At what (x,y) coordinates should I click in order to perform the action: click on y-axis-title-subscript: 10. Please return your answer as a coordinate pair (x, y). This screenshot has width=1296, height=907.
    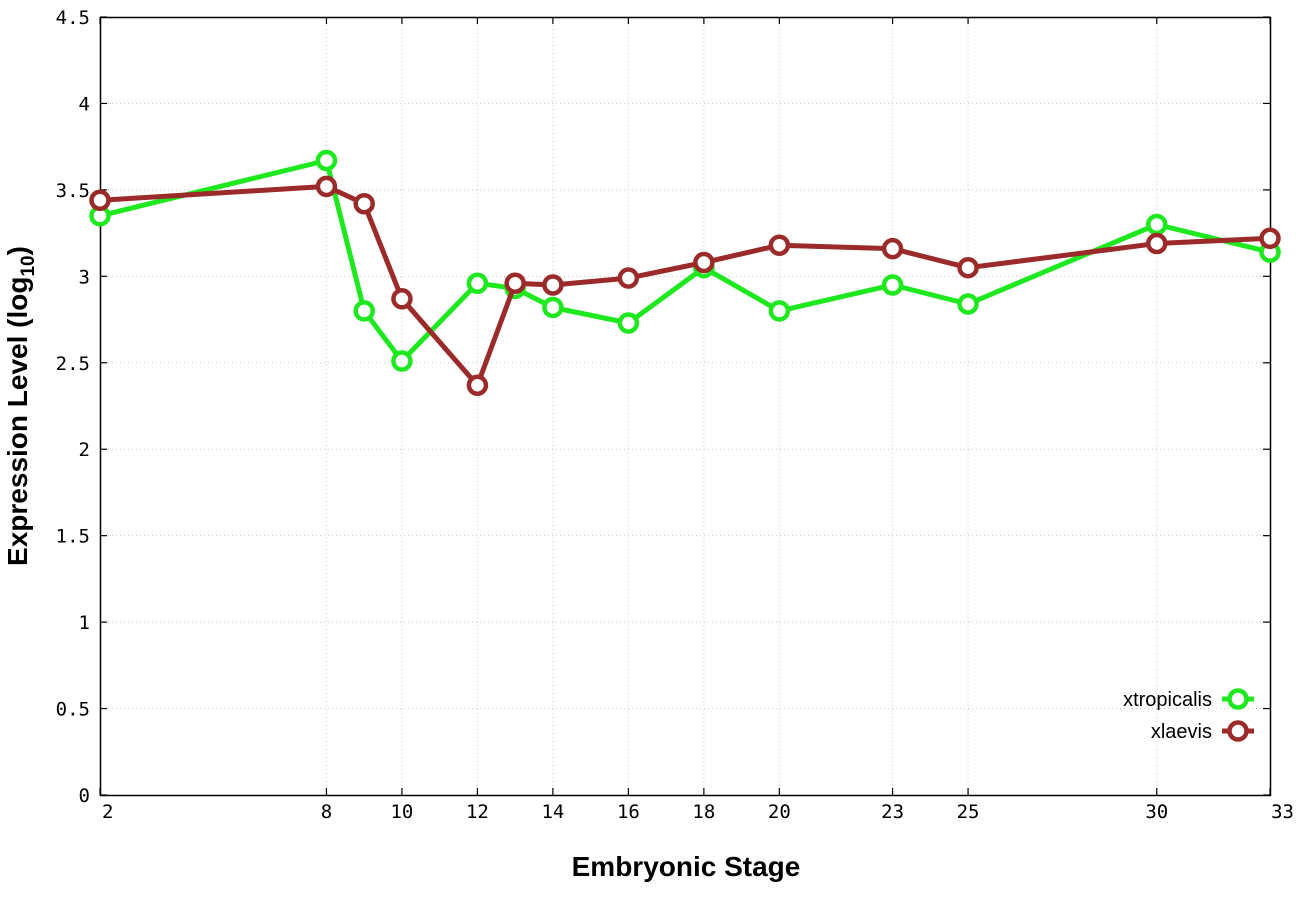
    Looking at the image, I should click on (28, 265).